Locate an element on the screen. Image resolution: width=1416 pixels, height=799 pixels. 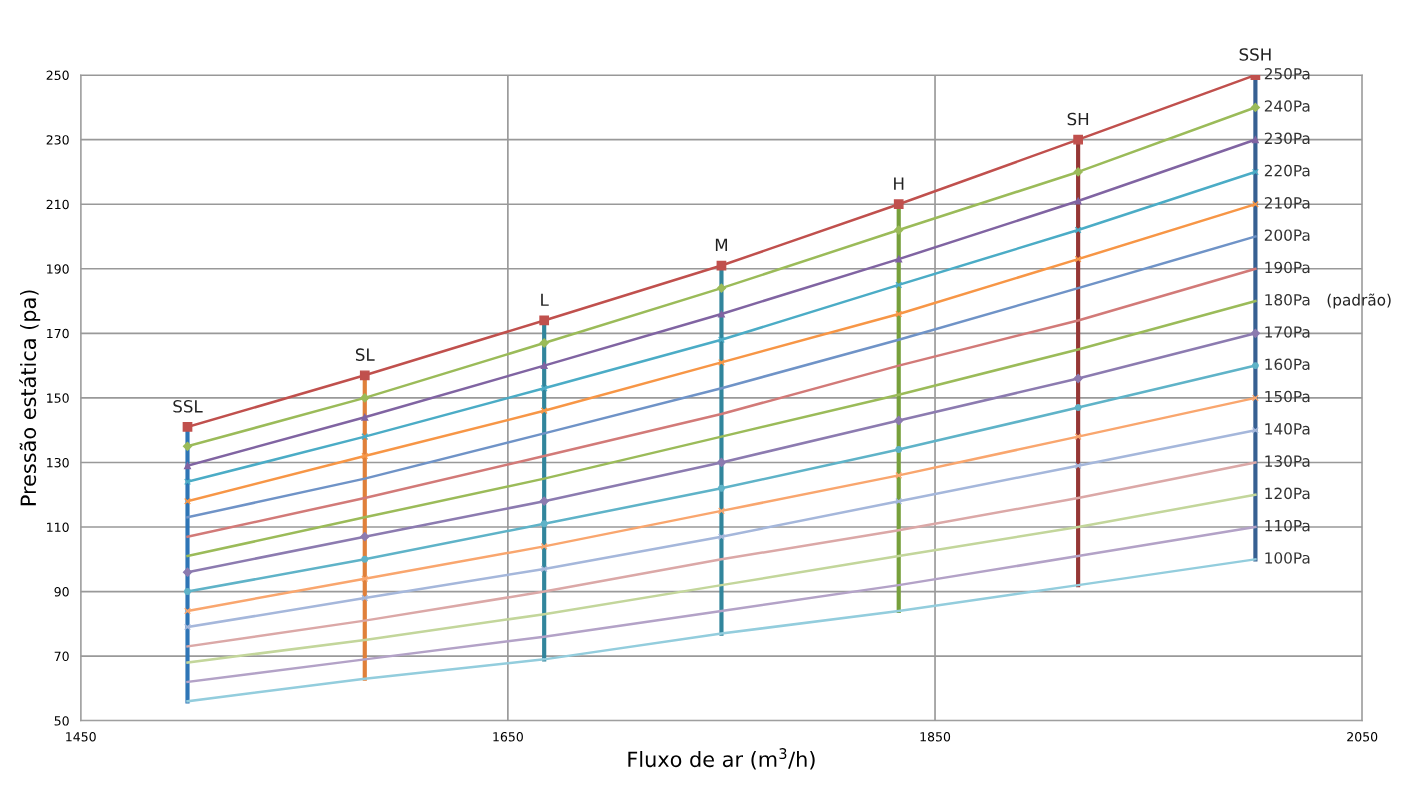
annotation: SH is located at coordinates (1078, 119).